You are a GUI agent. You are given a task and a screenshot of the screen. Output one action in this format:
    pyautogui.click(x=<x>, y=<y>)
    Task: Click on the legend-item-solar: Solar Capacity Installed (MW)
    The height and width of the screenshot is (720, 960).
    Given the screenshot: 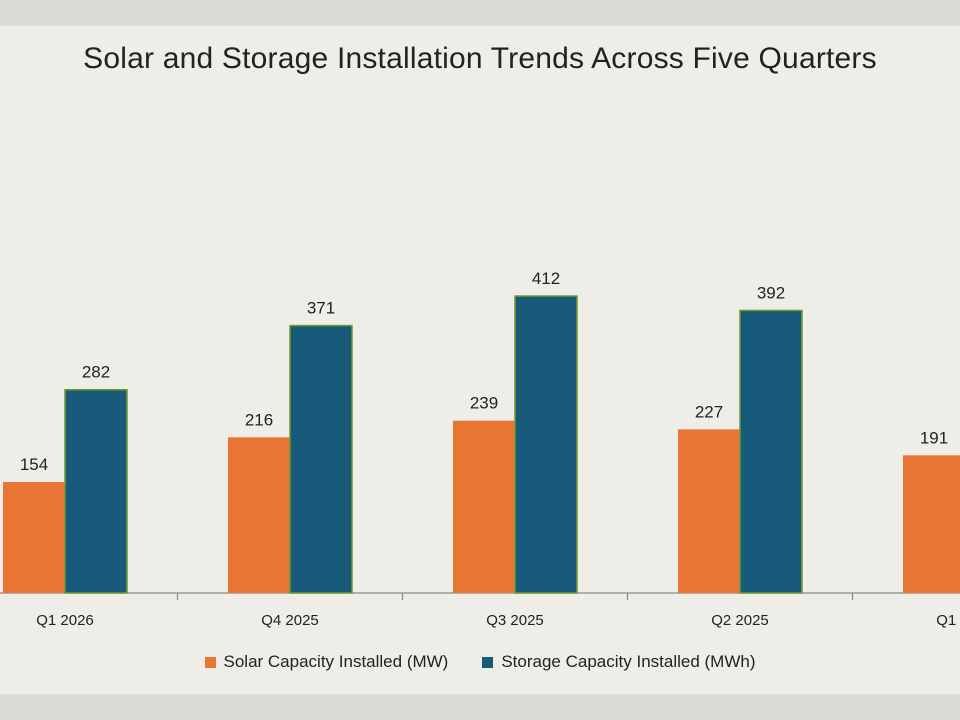 What is the action you would take?
    pyautogui.click(x=326, y=662)
    